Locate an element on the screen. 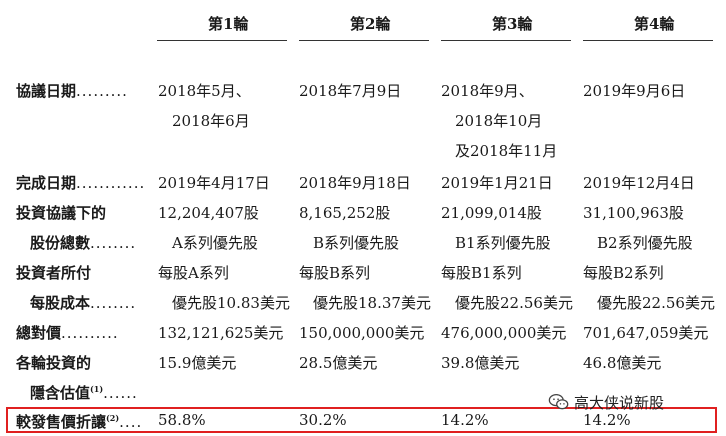  cell-r7-c3: 14.2% is located at coordinates (465, 420).